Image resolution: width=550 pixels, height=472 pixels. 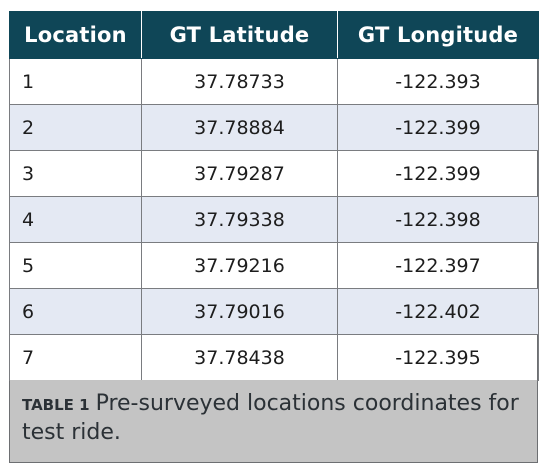 What do you see at coordinates (438, 357) in the screenshot?
I see `longitude-cell: -122.395` at bounding box center [438, 357].